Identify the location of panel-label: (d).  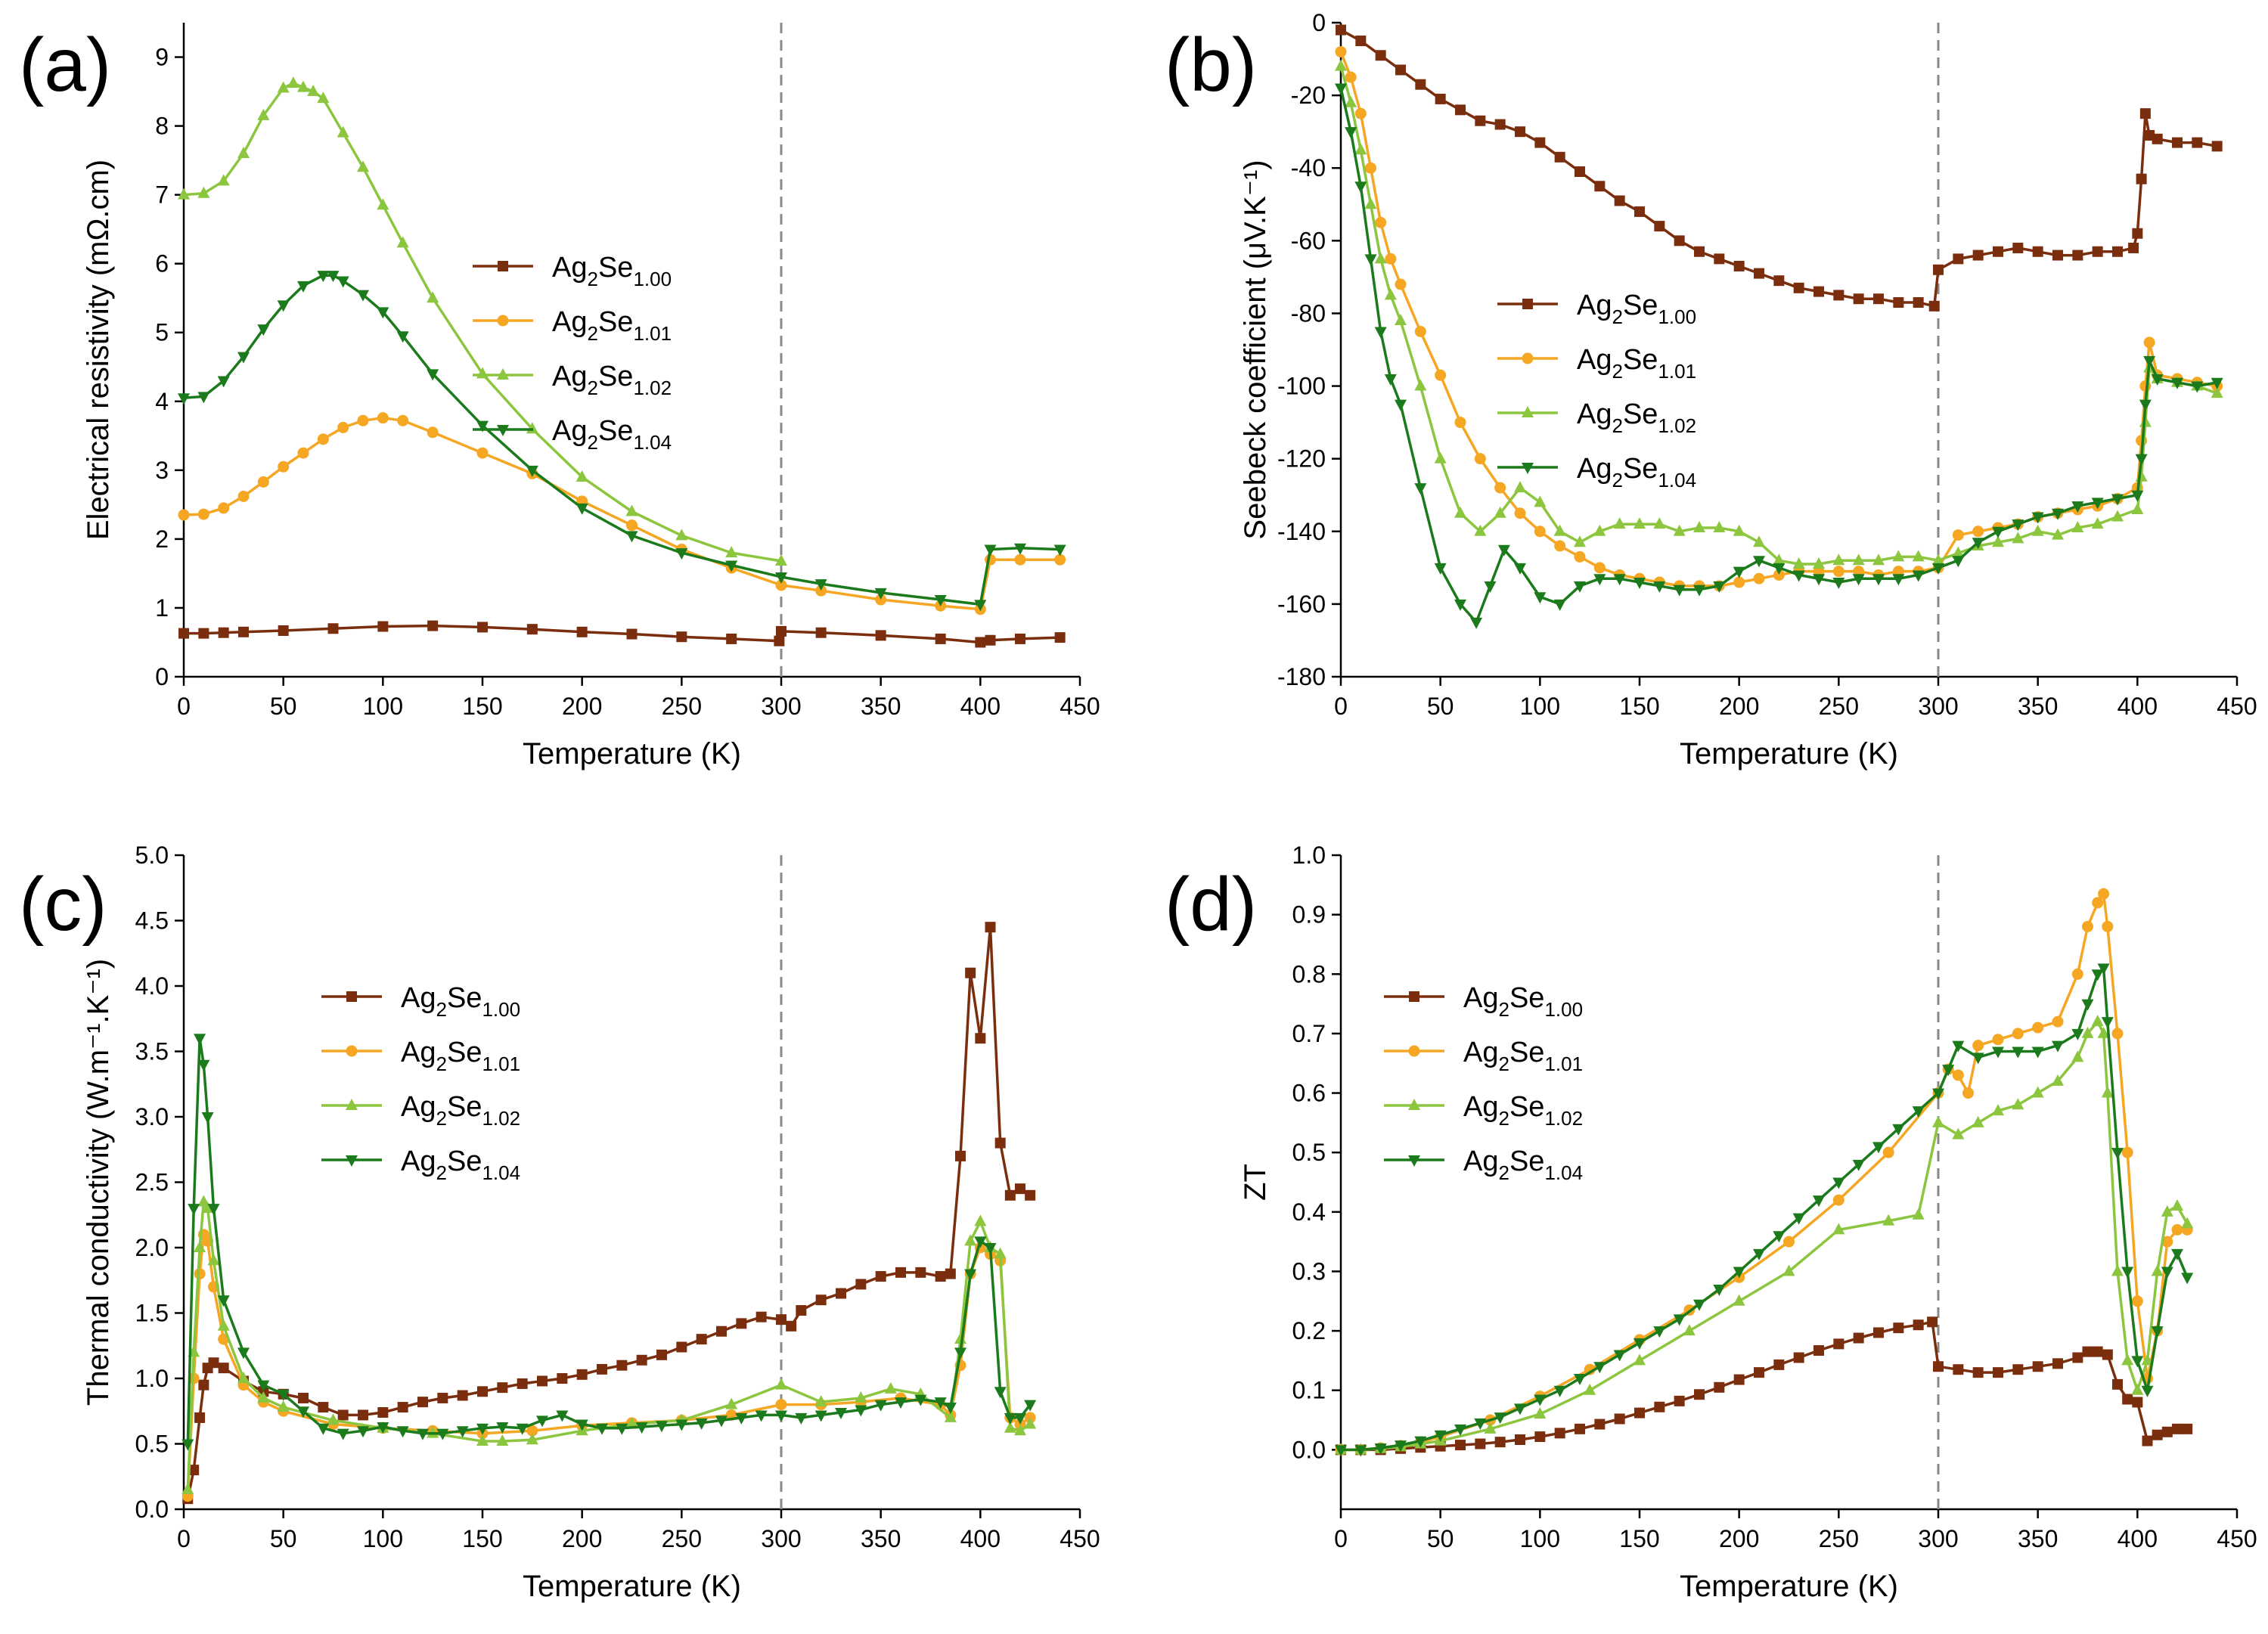
(1211, 905).